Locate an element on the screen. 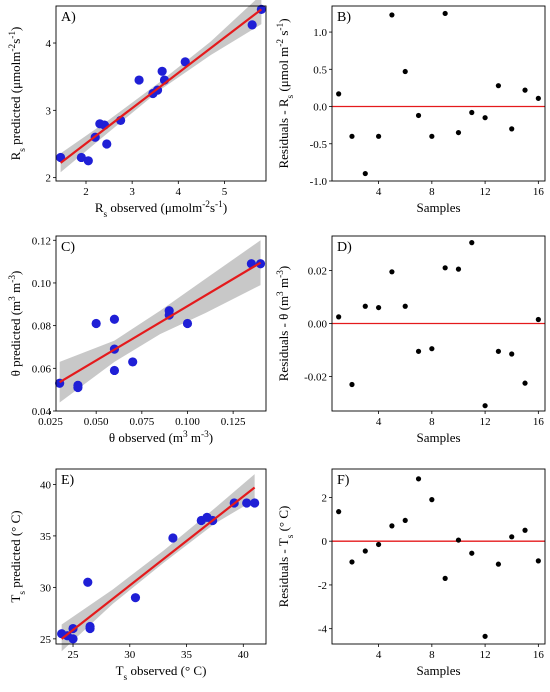 The height and width of the screenshot is (692, 550). x-tick-label: 0.100 is located at coordinates (187, 422).